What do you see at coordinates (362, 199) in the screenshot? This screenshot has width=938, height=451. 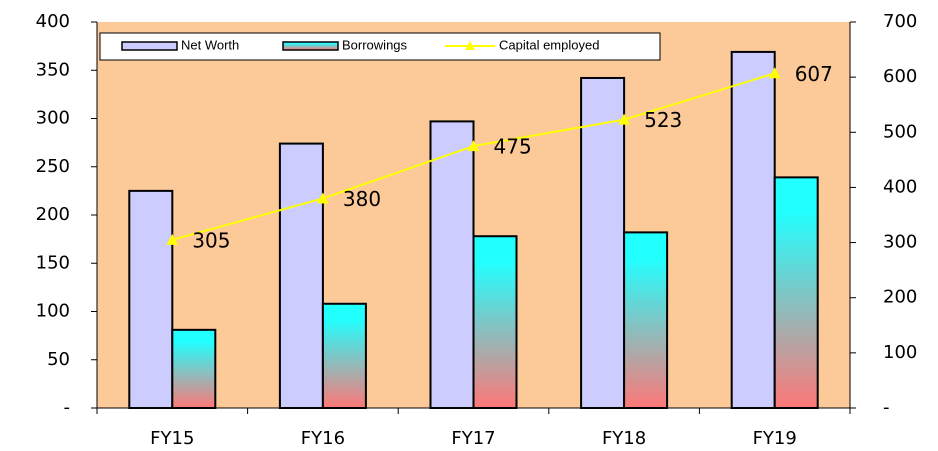 I see `data-label: 380` at bounding box center [362, 199].